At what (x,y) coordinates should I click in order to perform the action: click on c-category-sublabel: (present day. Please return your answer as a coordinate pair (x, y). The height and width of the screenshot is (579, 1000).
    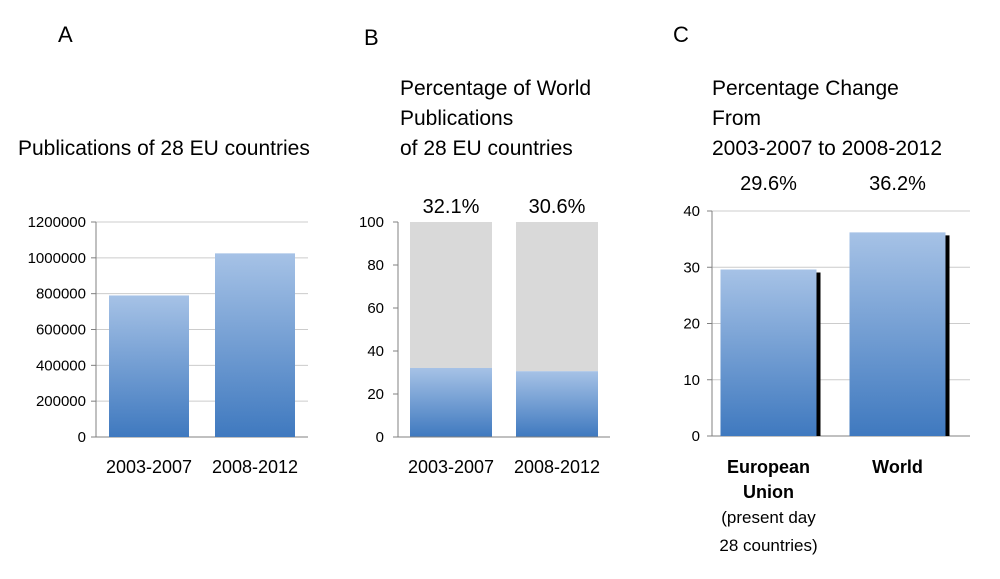
    Looking at the image, I should click on (768, 517).